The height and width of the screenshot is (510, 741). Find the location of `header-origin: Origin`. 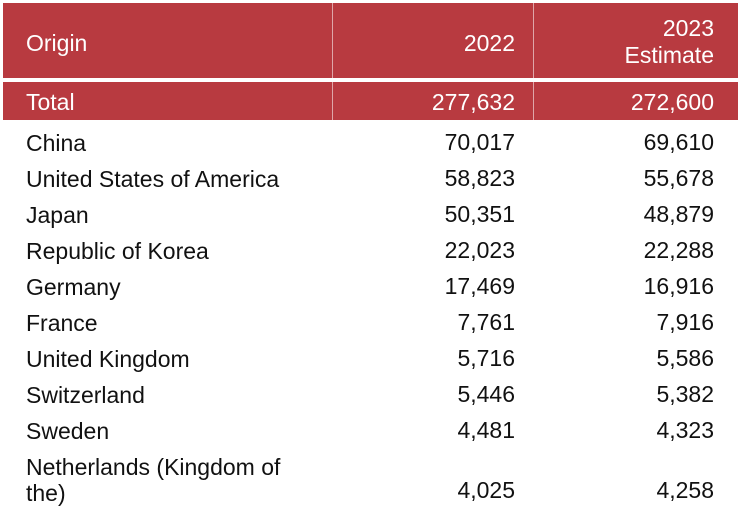

header-origin: Origin is located at coordinates (57, 43).